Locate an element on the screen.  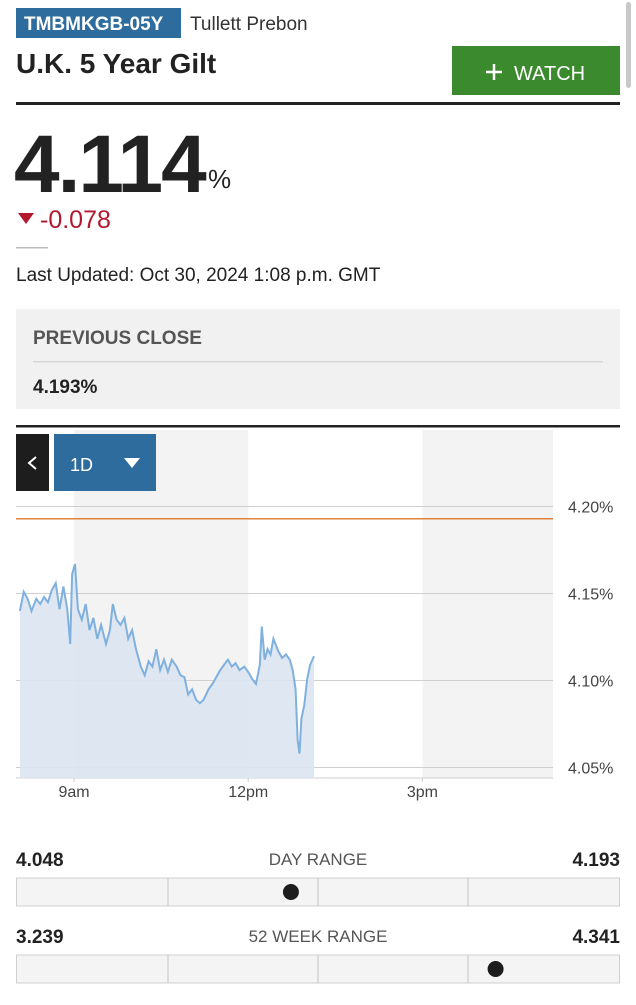
range-selector-bg is located at coordinates (105, 462).